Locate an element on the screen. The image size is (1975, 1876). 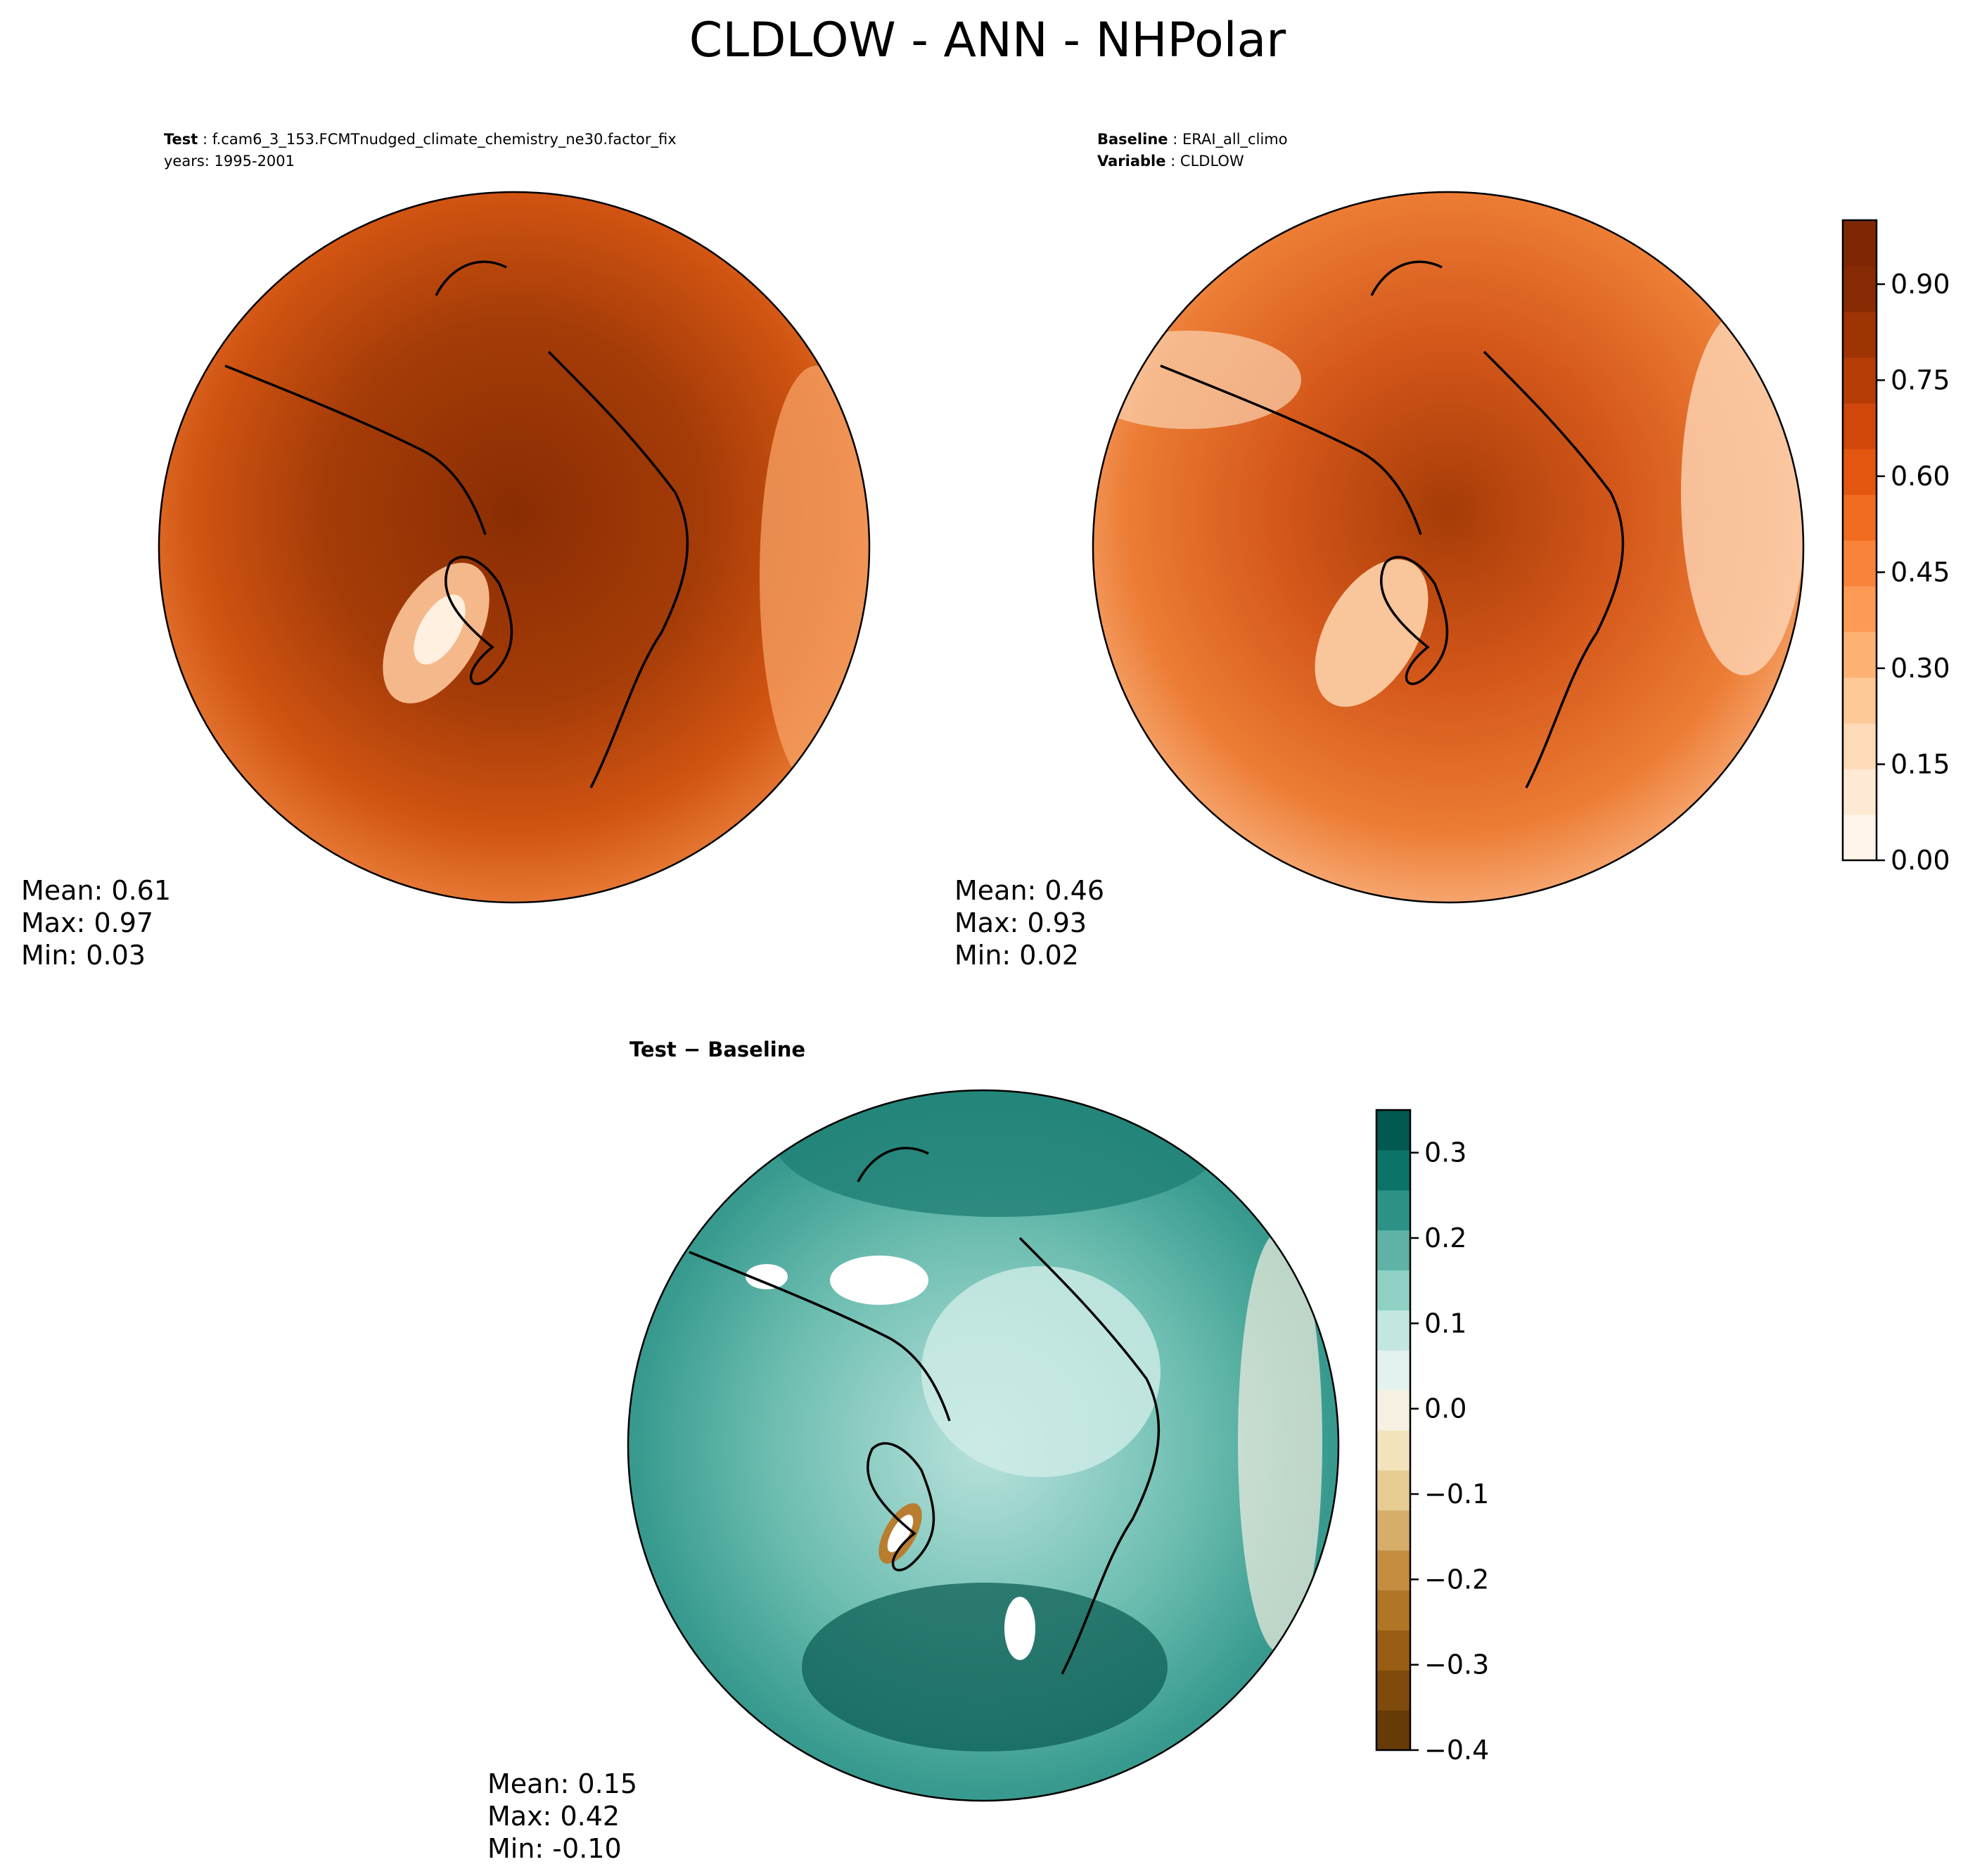
baseline-subtitle-value: CLDLOW is located at coordinates (1212, 161).